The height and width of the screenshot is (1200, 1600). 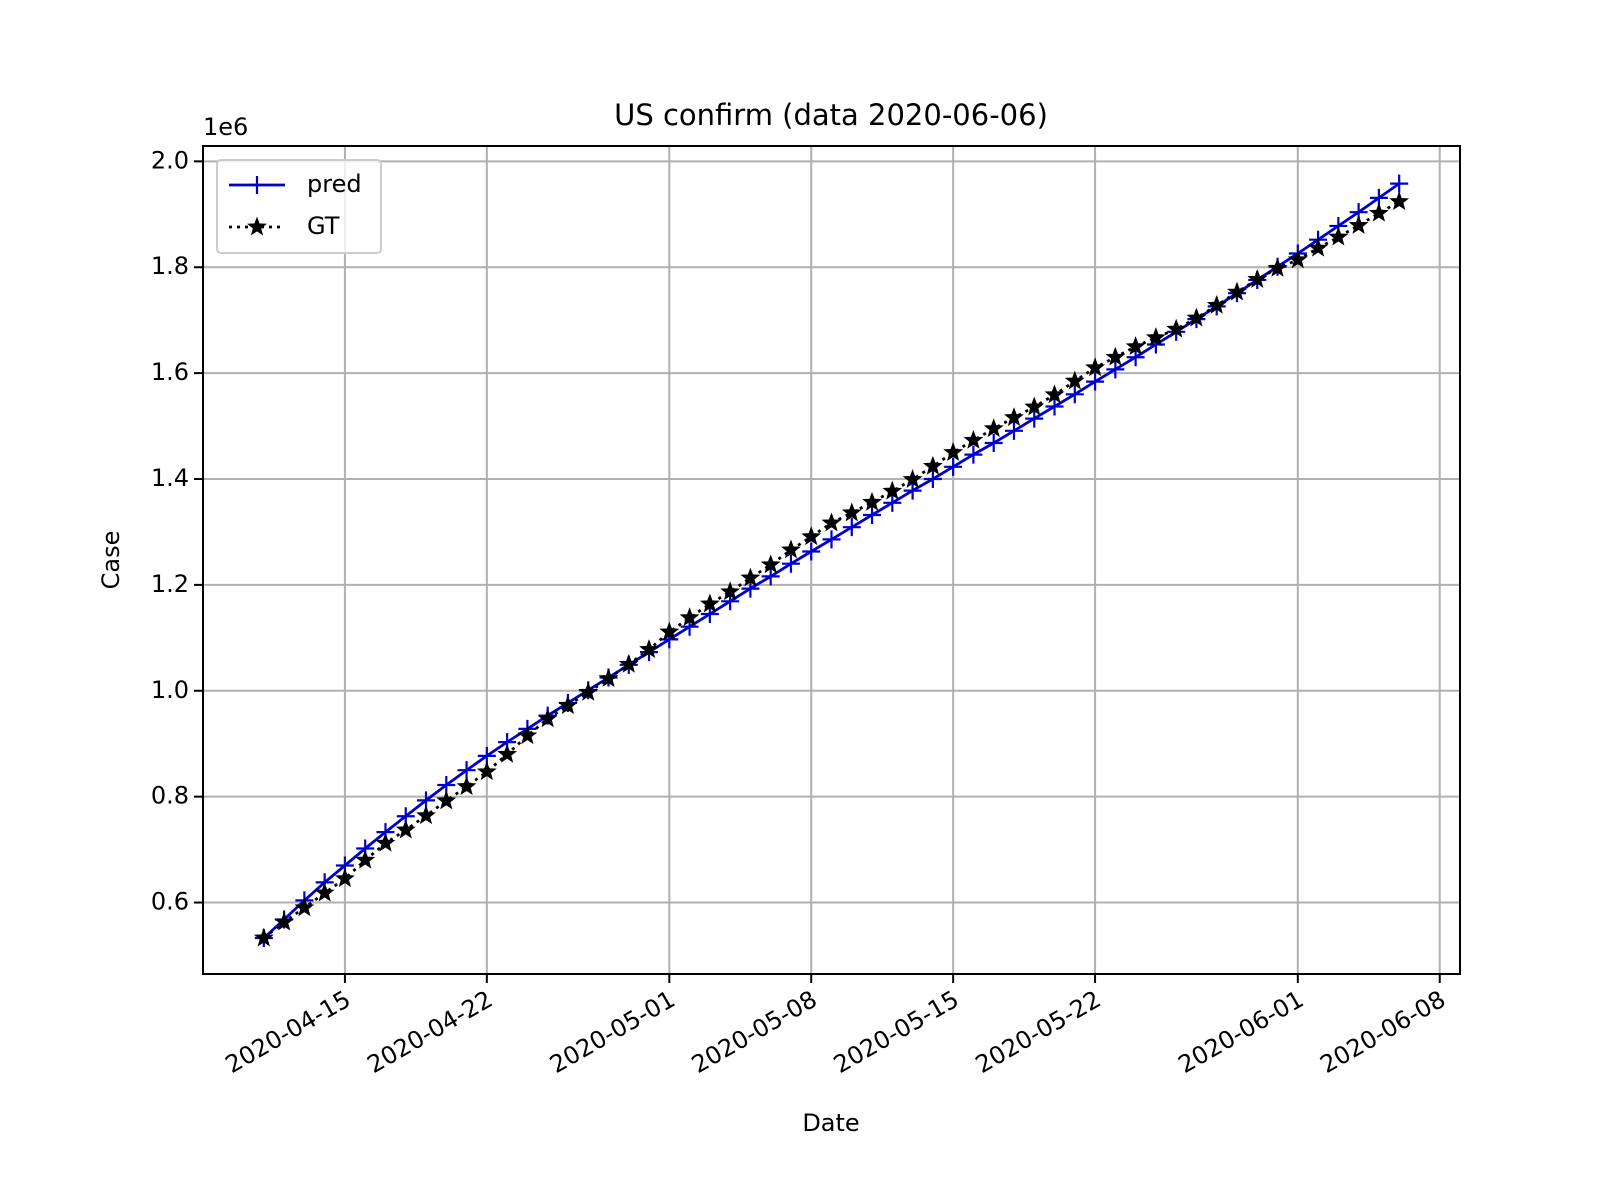 What do you see at coordinates (299, 206) in the screenshot?
I see `legend: pred GT` at bounding box center [299, 206].